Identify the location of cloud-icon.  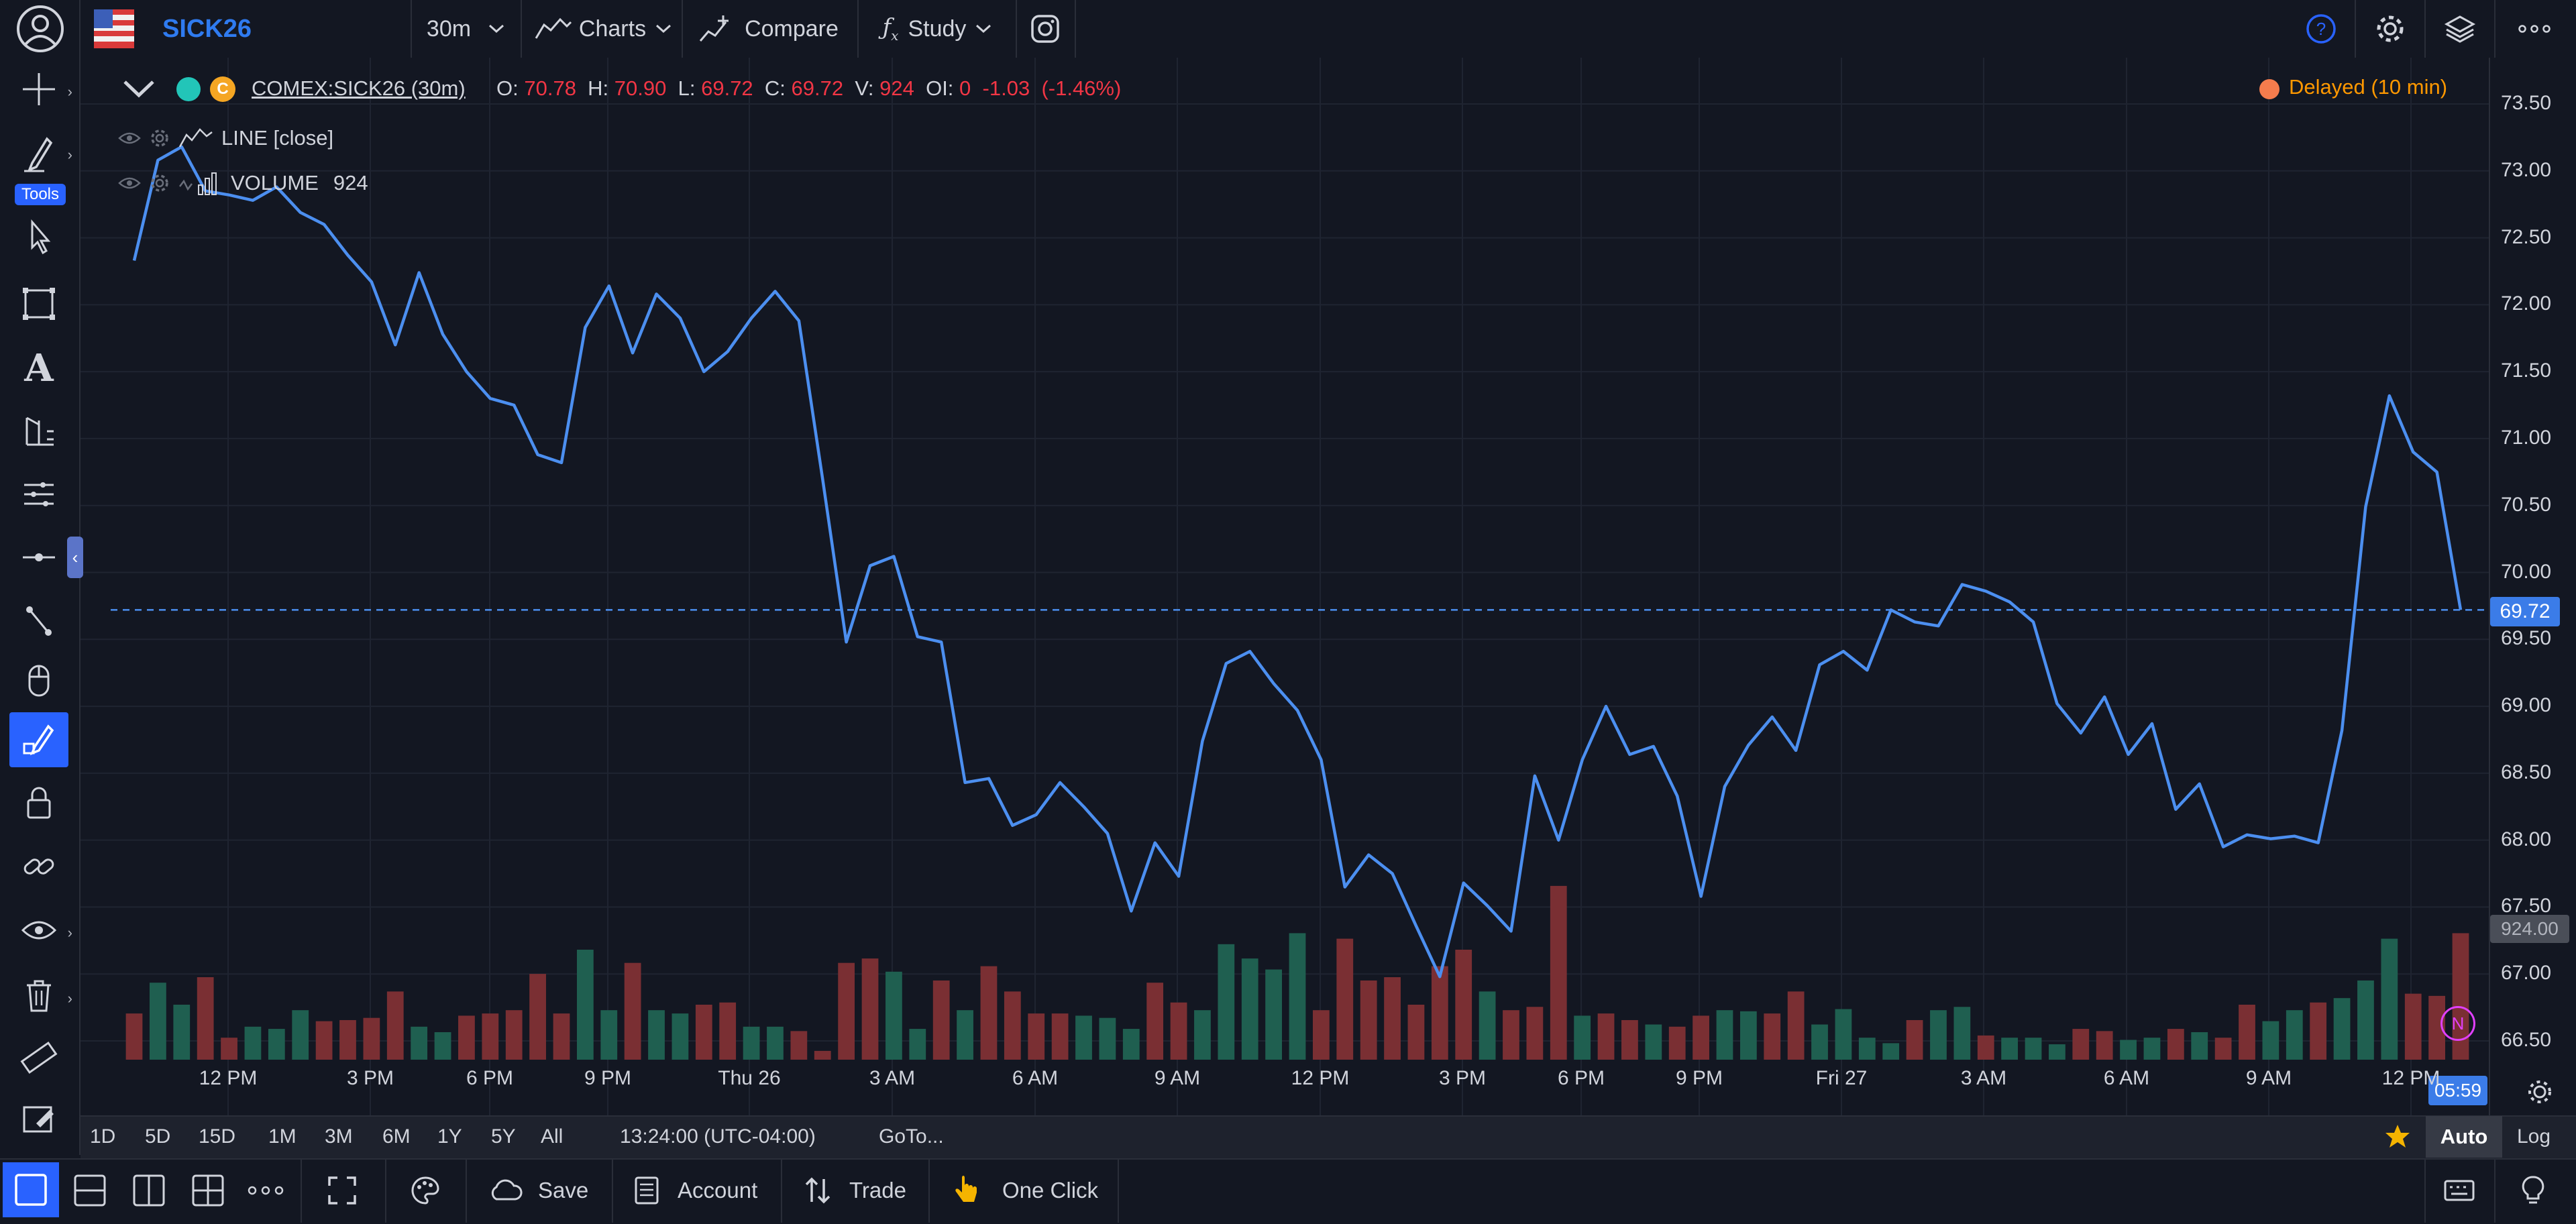
(507, 1190).